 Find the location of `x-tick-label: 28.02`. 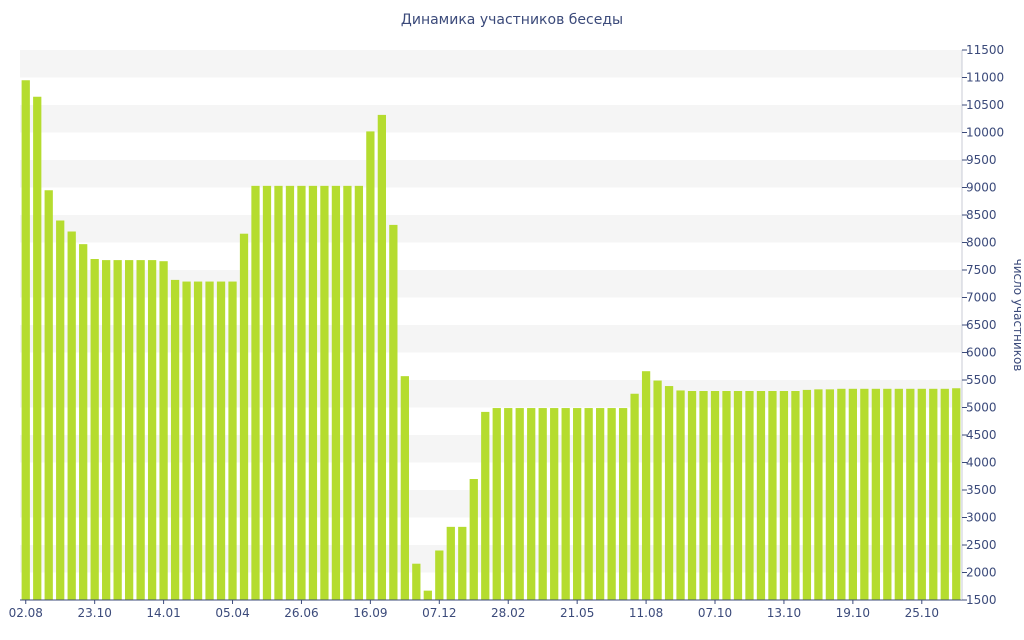

x-tick-label: 28.02 is located at coordinates (508, 613).